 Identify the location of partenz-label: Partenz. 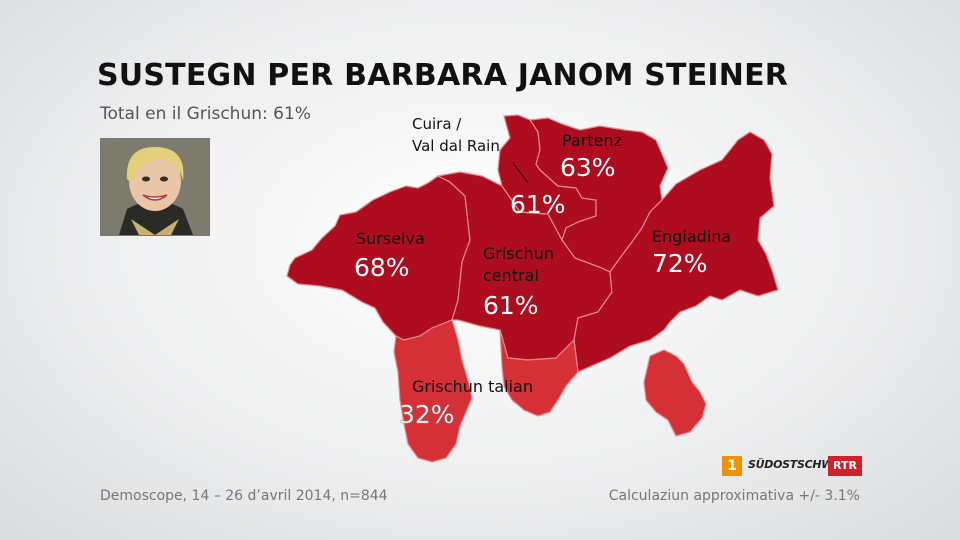
(592, 140).